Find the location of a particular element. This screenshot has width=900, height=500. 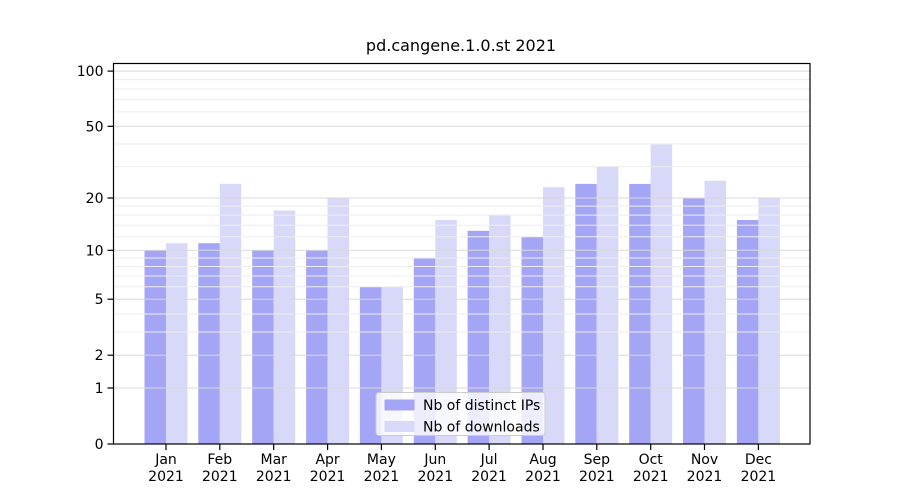

x-tick-label: Oct 2021 is located at coordinates (651, 468).